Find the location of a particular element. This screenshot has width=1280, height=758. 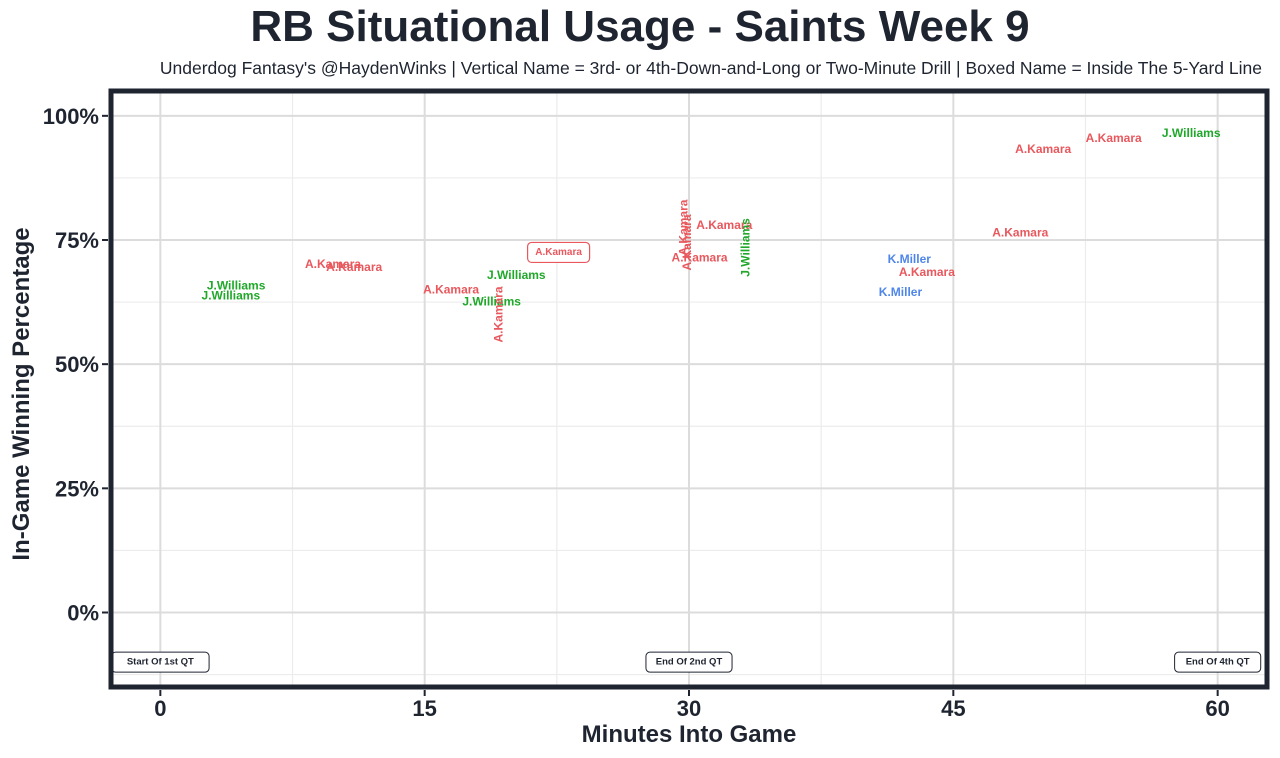

annotation-label: End Of 2nd QT is located at coordinates (689, 662).